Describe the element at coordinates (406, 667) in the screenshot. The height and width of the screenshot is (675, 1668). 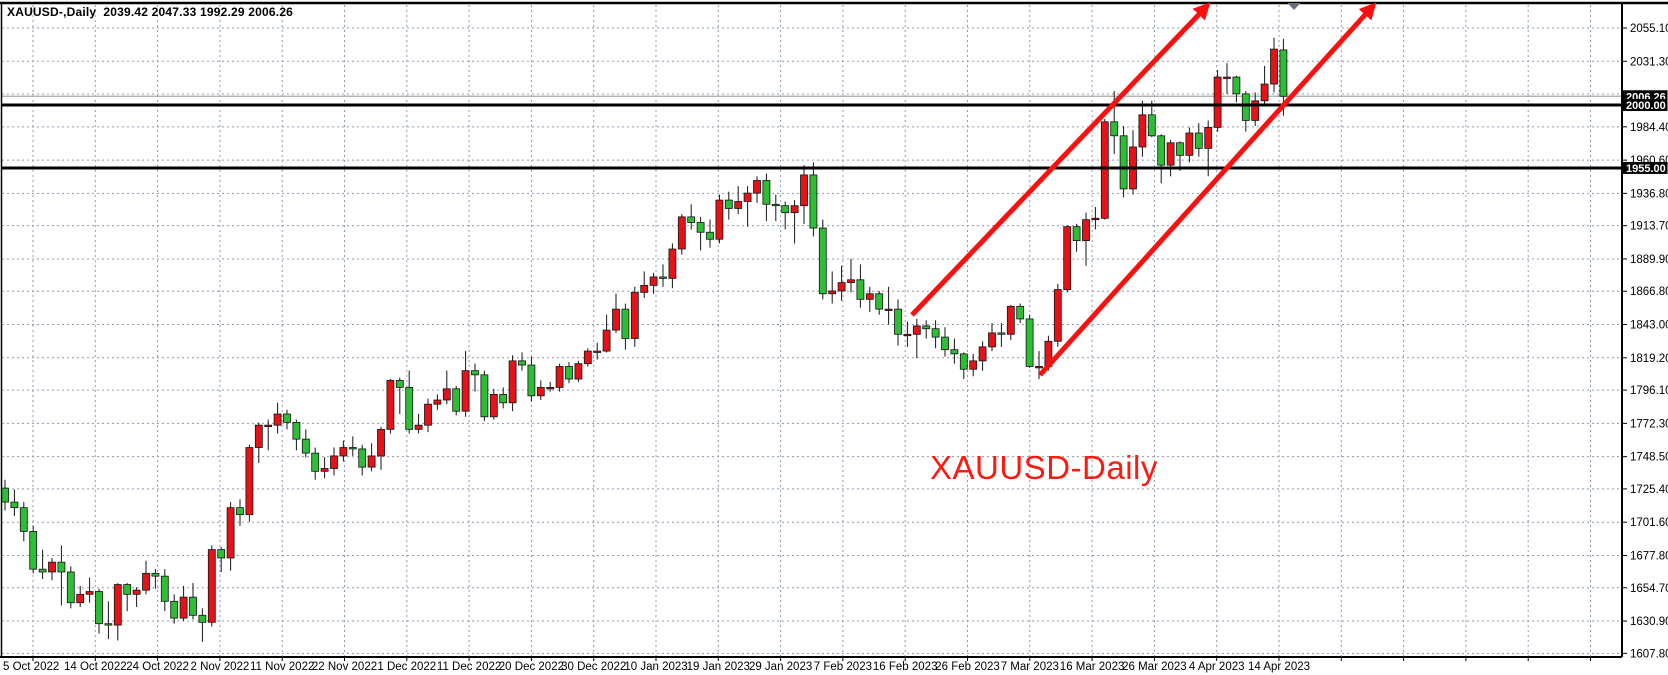
I see `time-axis-label: 1 Dec 2022` at that location.